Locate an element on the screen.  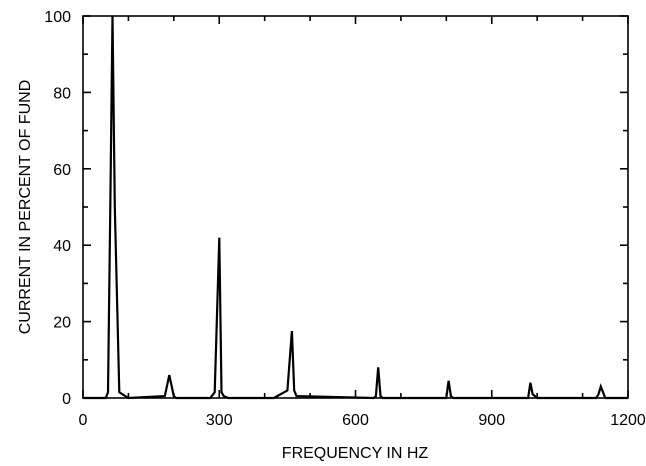
x-tick-label: 300 is located at coordinates (219, 420).